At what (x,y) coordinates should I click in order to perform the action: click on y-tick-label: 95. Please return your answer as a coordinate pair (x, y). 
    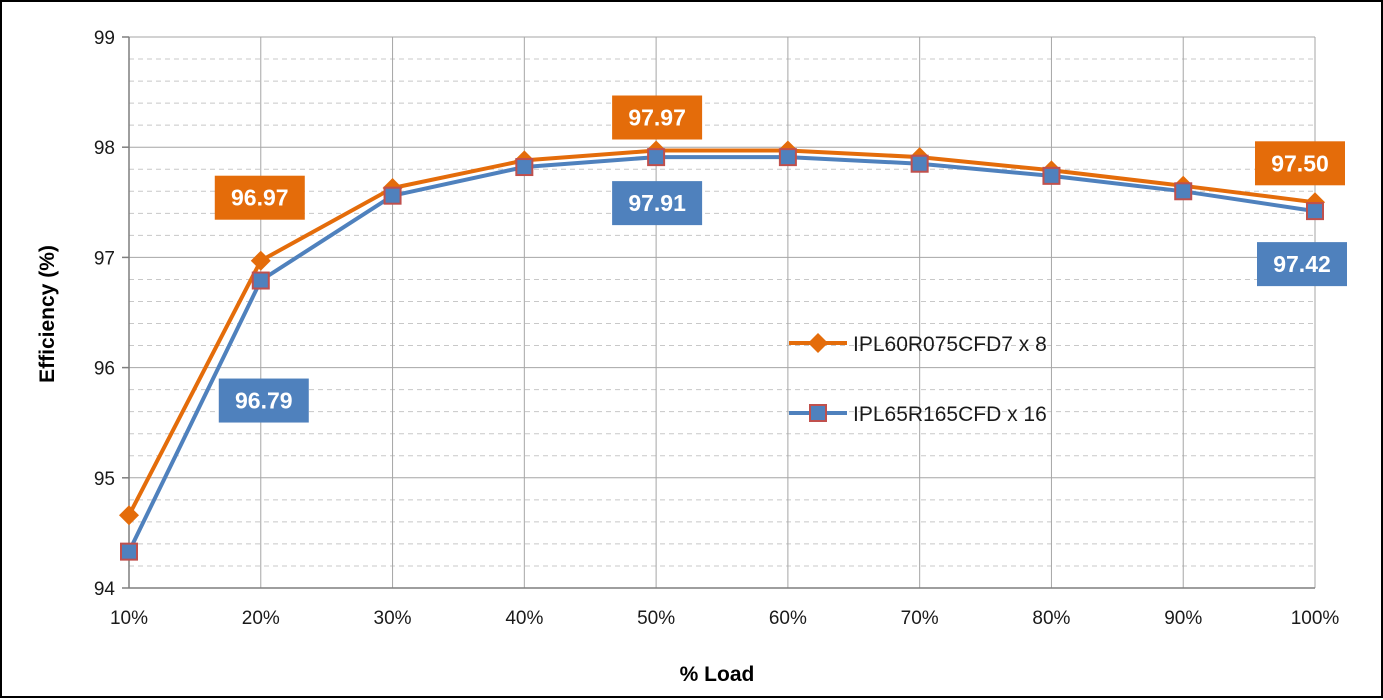
    Looking at the image, I should click on (104, 479).